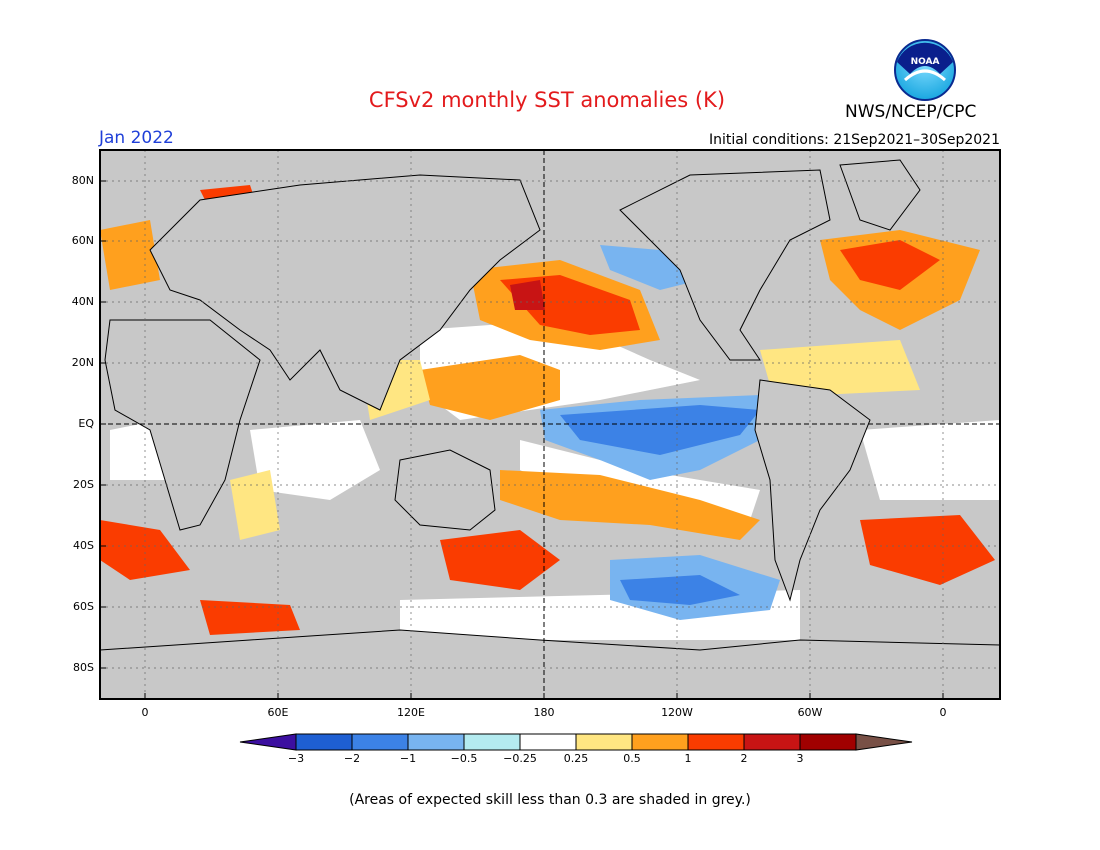 The width and height of the screenshot is (1100, 850). I want to click on colorbar-label: 0.25, so click(576, 758).